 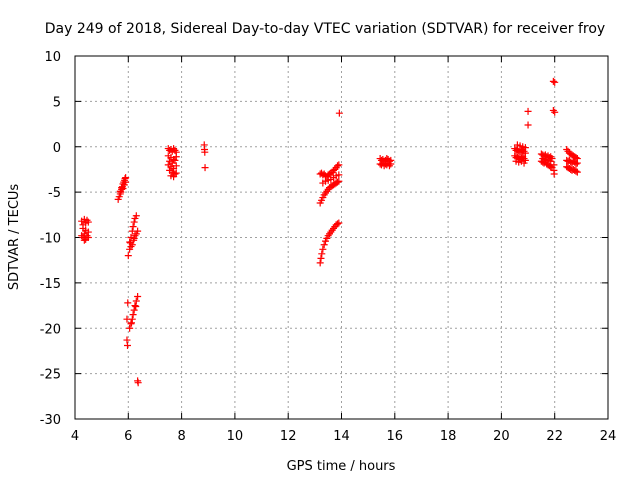 What do you see at coordinates (50, 420) in the screenshot?
I see `y-tick-label: -30` at bounding box center [50, 420].